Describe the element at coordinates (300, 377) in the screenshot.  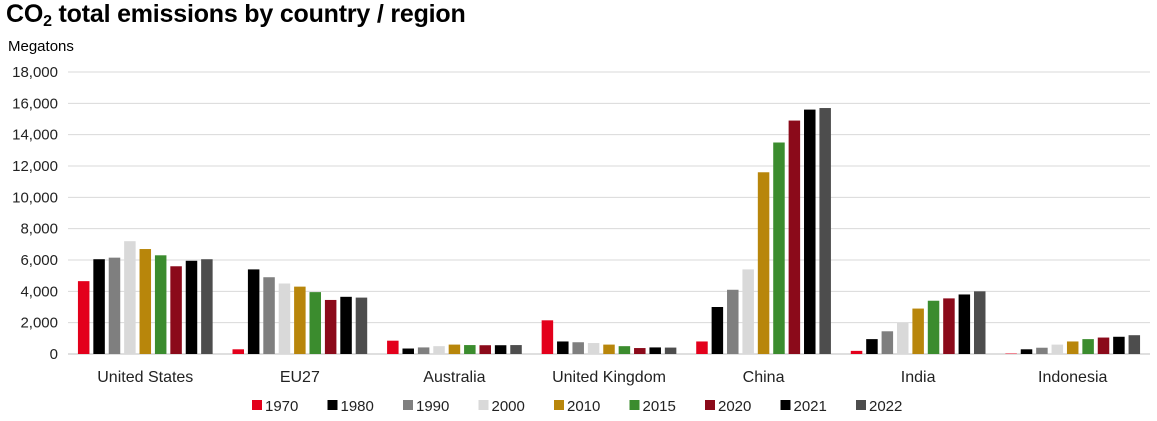
I see `x-category-label: EU27` at that location.